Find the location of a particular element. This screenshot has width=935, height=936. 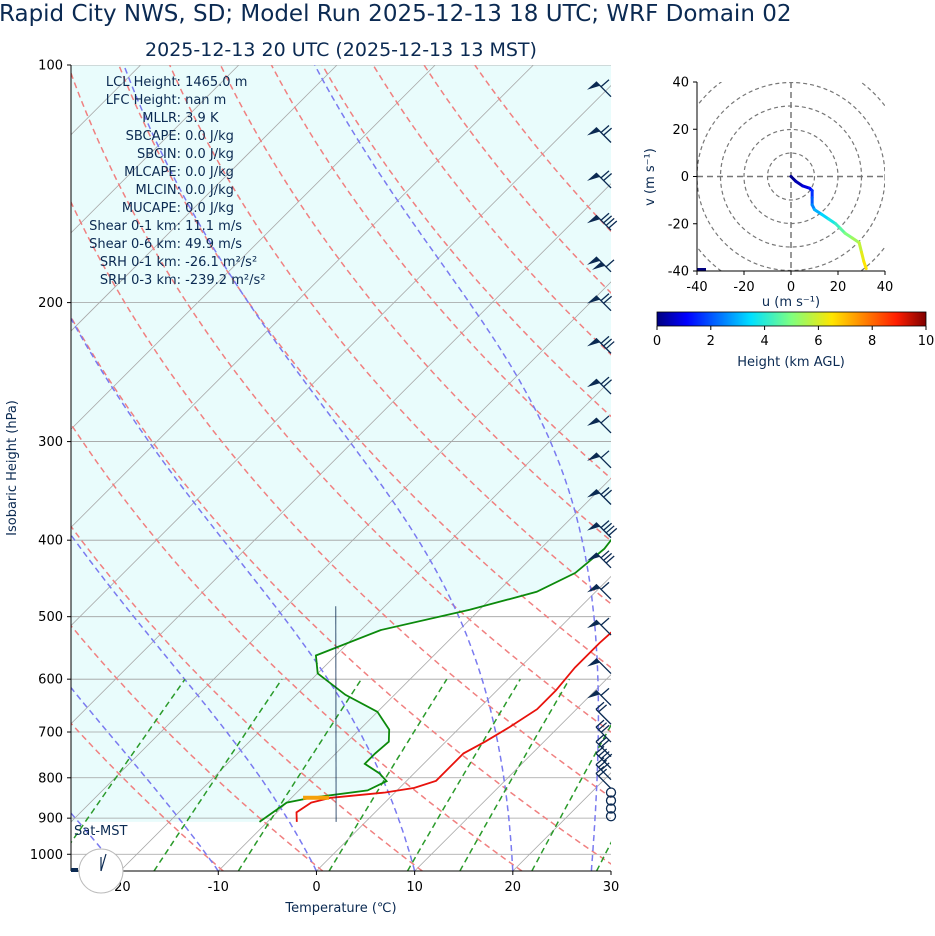

stat-line: Shear 0-6 km: 49.9 m/s is located at coordinates (165, 244).